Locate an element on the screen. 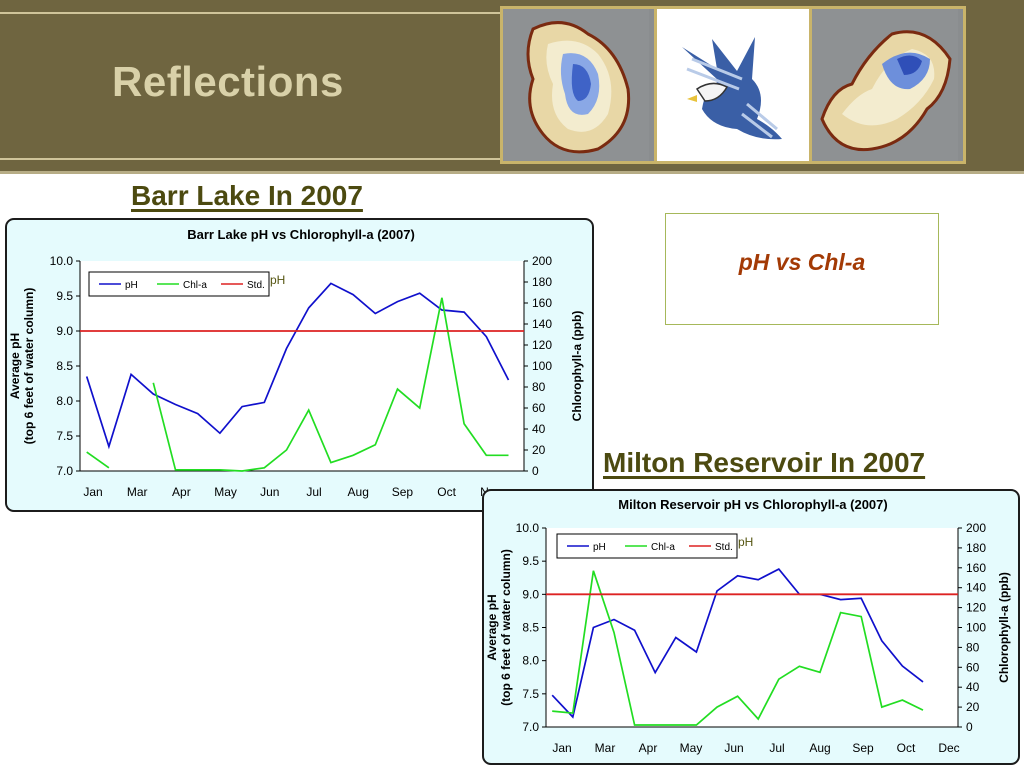  barr-x-tick-label: Mar is located at coordinates (137, 492).